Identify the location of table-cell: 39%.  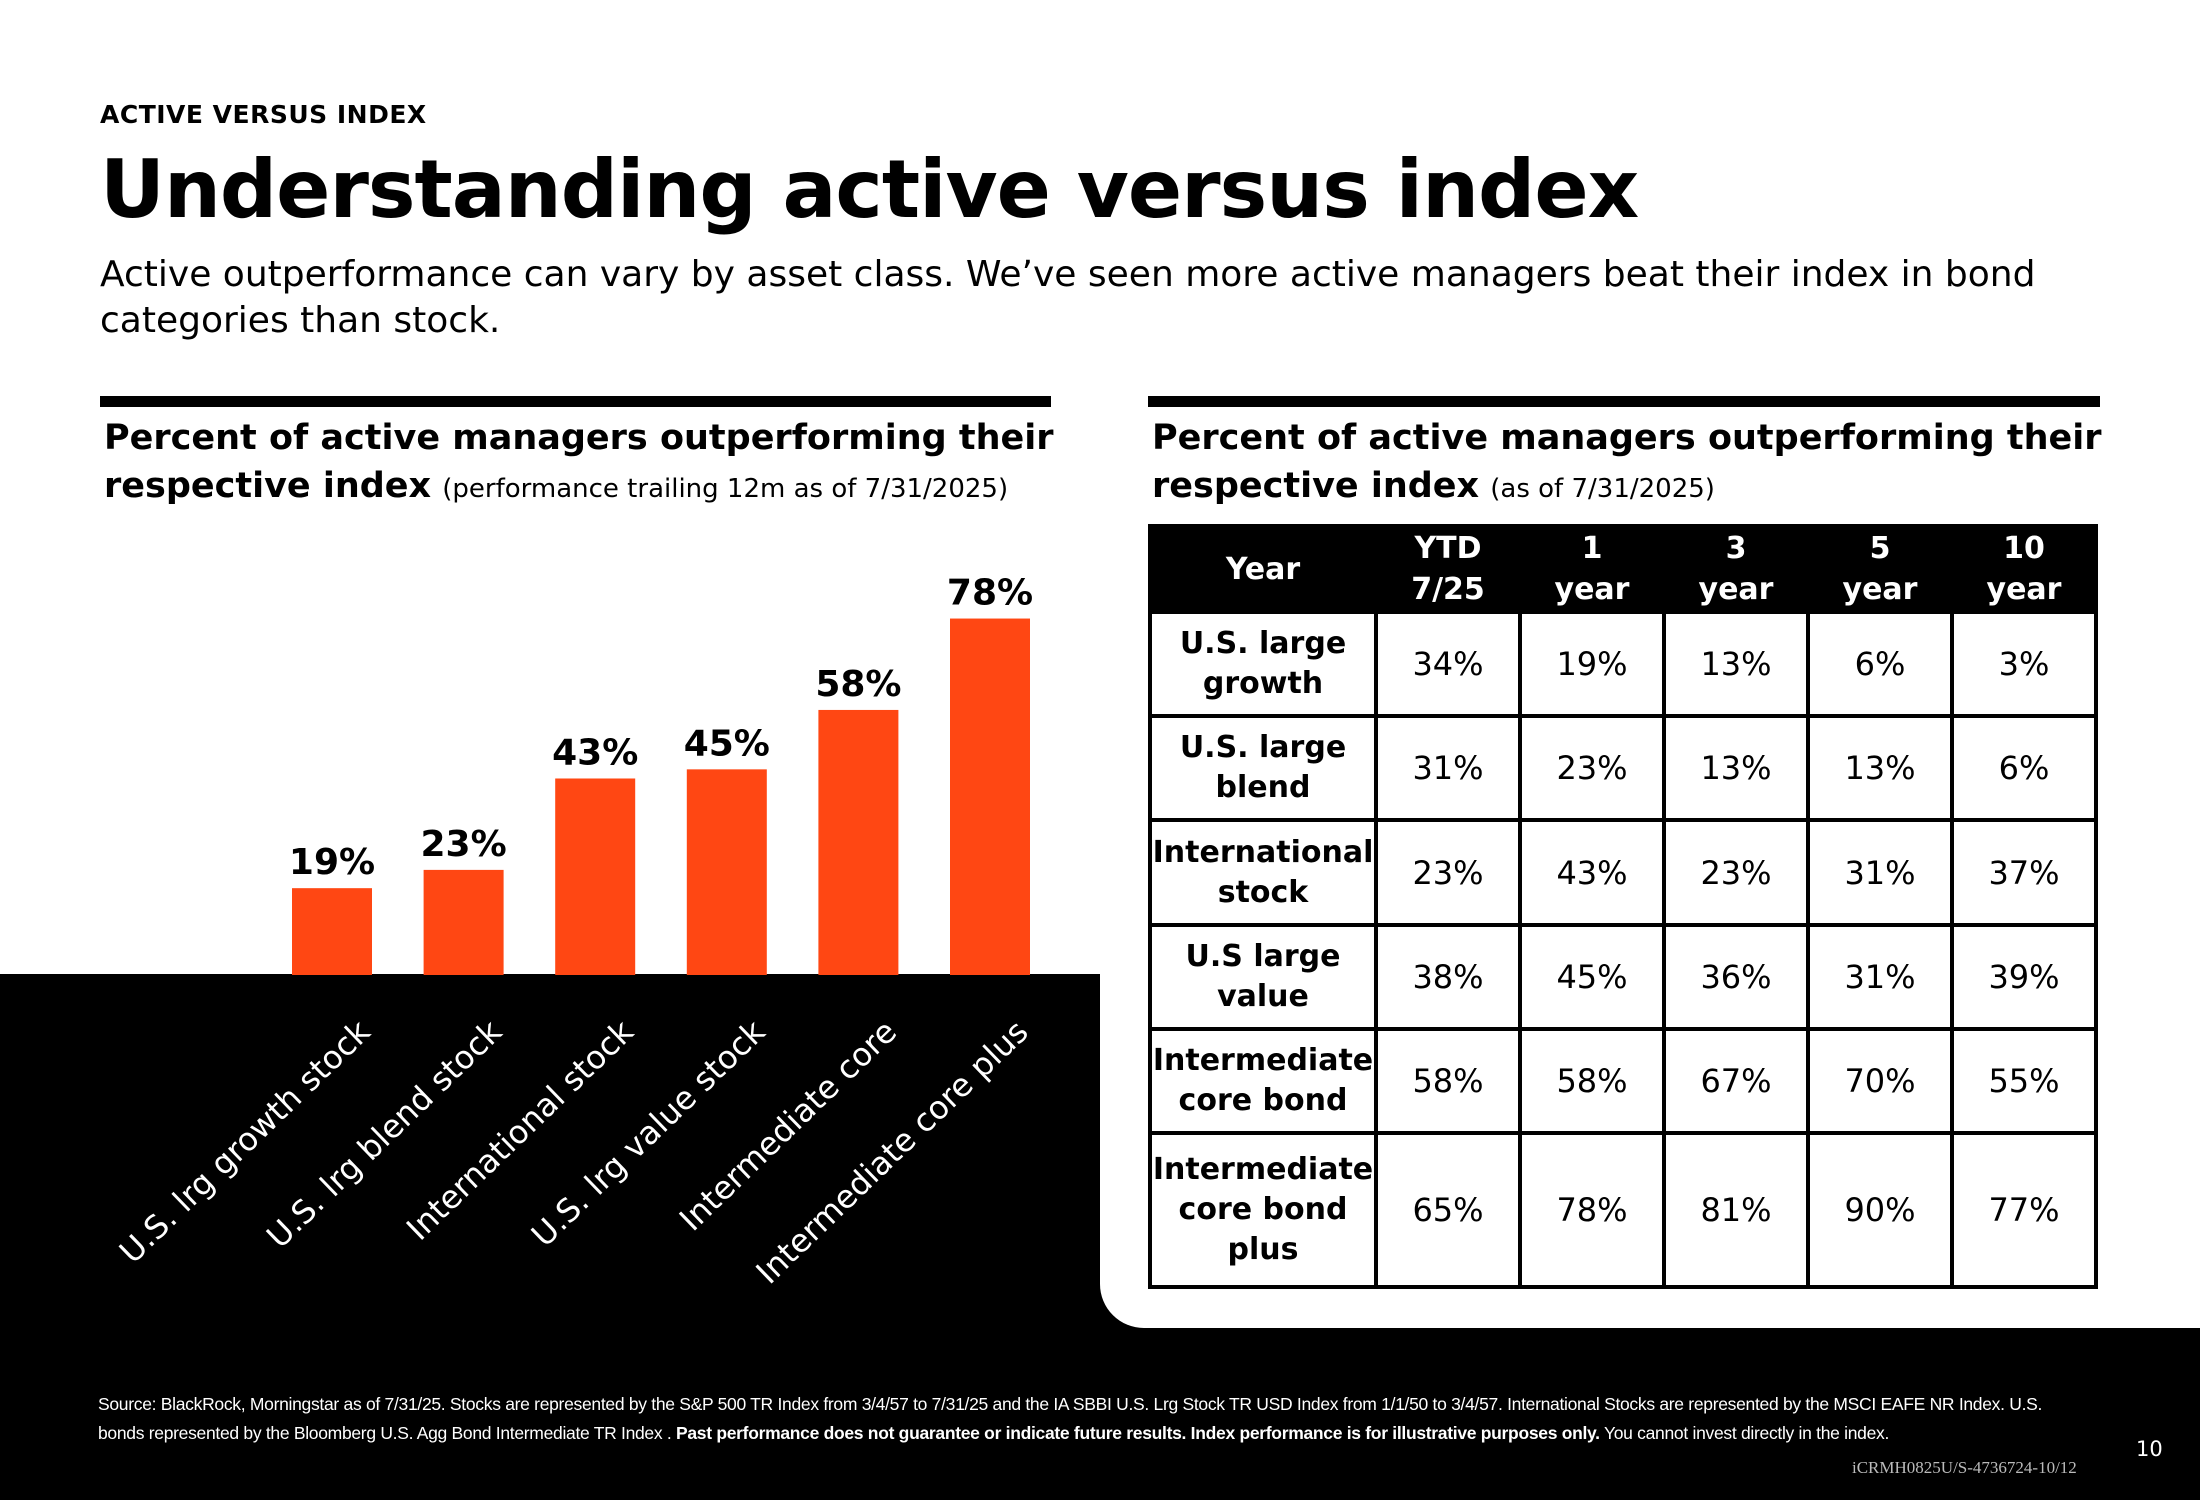
(2024, 976).